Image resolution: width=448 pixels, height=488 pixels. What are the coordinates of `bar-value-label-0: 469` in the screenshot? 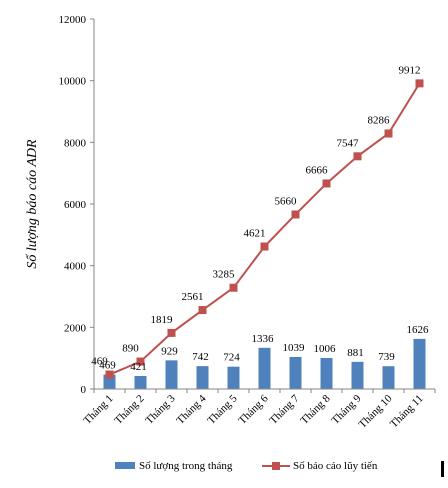 It's located at (107, 366).